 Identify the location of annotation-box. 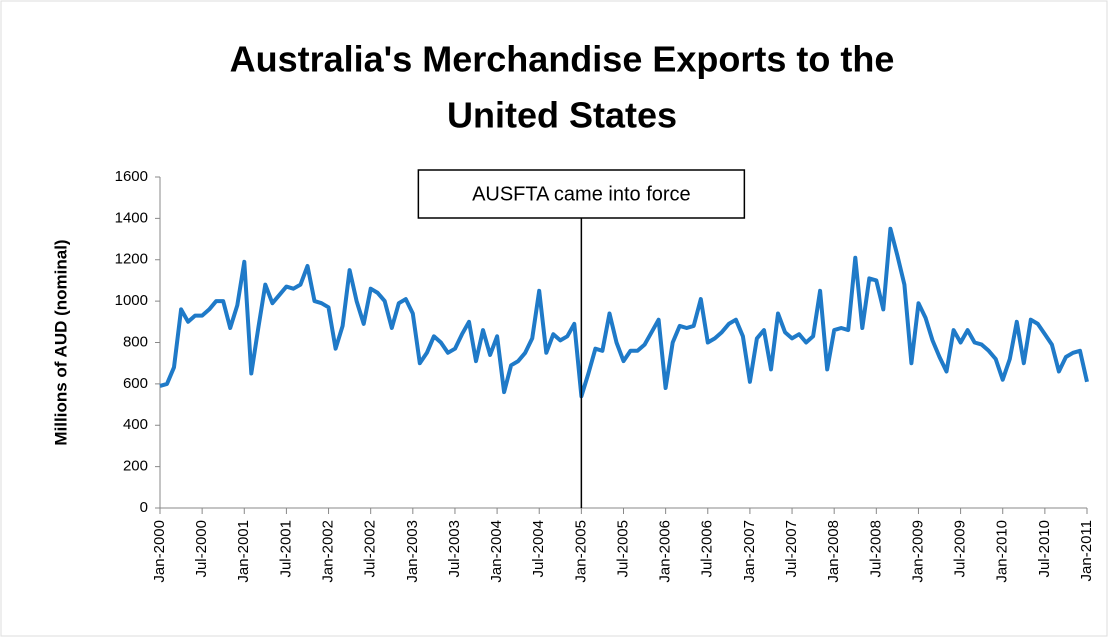
(581, 194).